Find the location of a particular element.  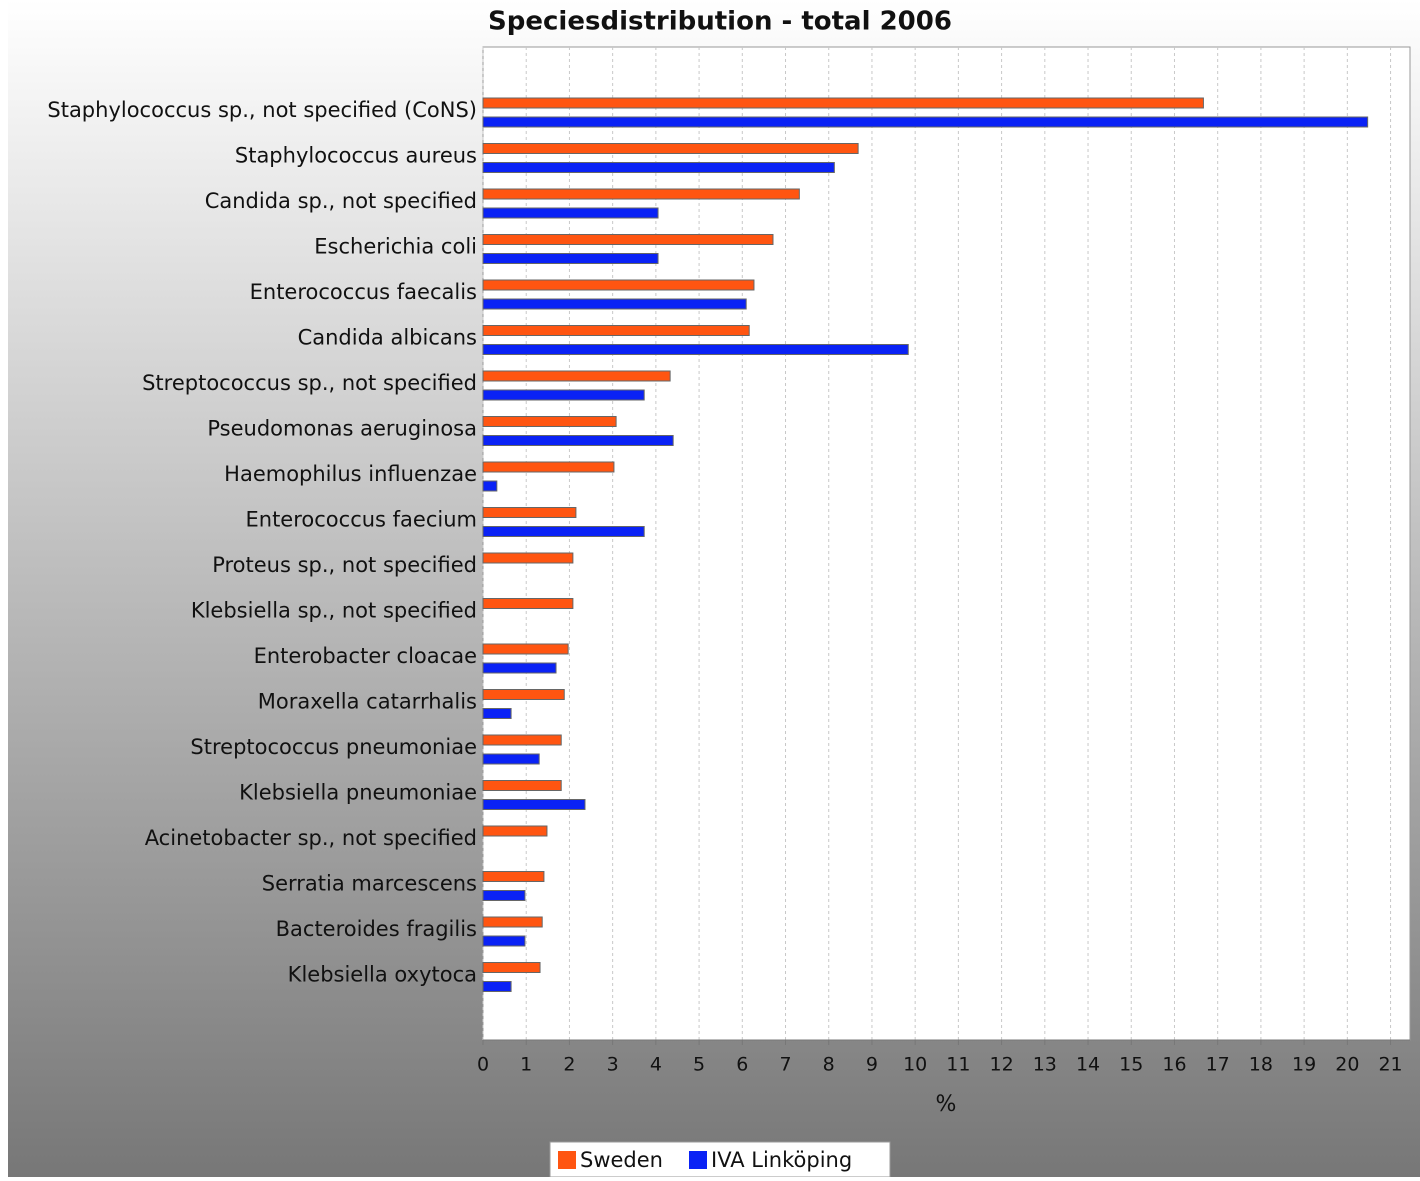

x-tick-label: 12 is located at coordinates (1002, 1065).